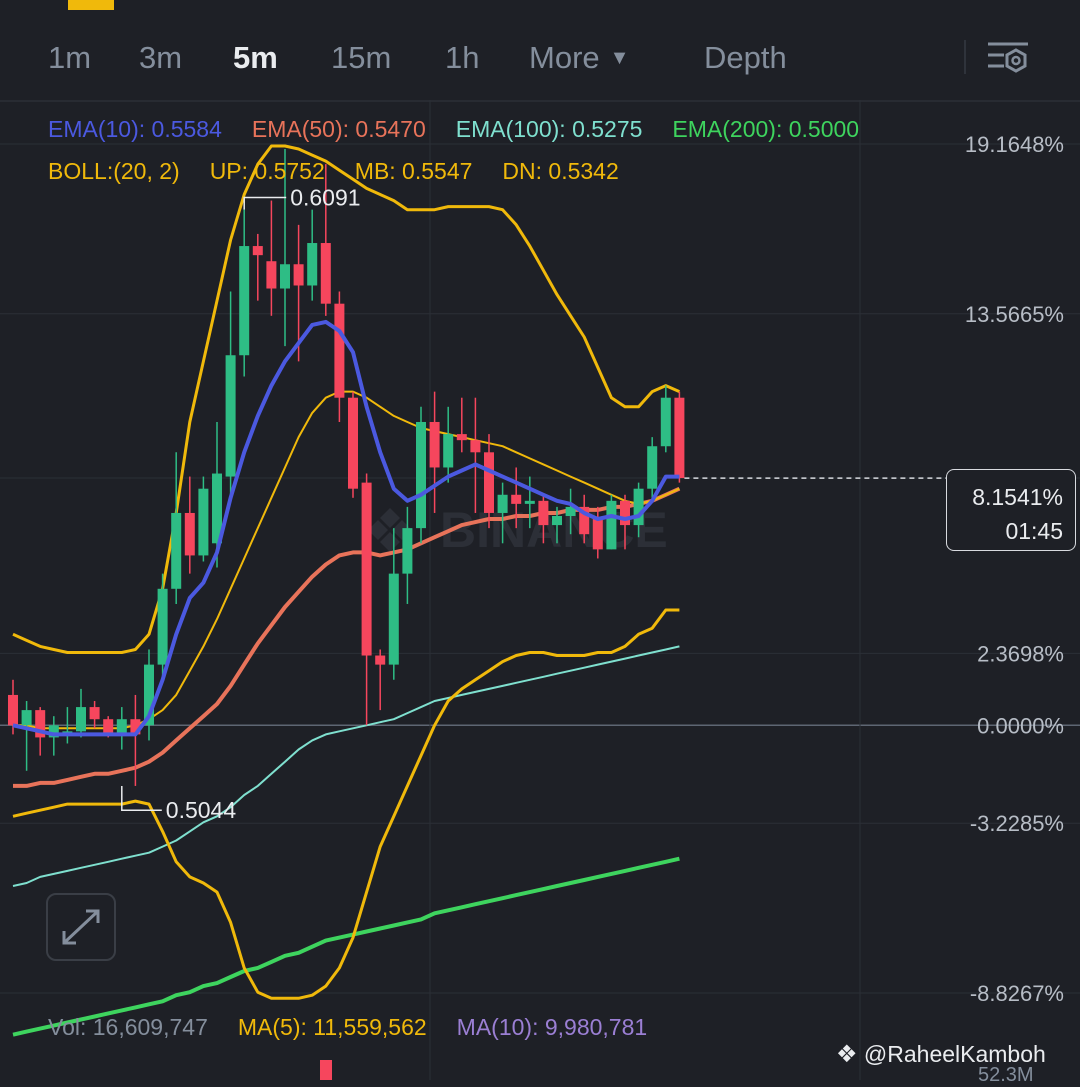  Describe the element at coordinates (619, 58) in the screenshot. I see `chevron-down-icon: ▼` at that location.